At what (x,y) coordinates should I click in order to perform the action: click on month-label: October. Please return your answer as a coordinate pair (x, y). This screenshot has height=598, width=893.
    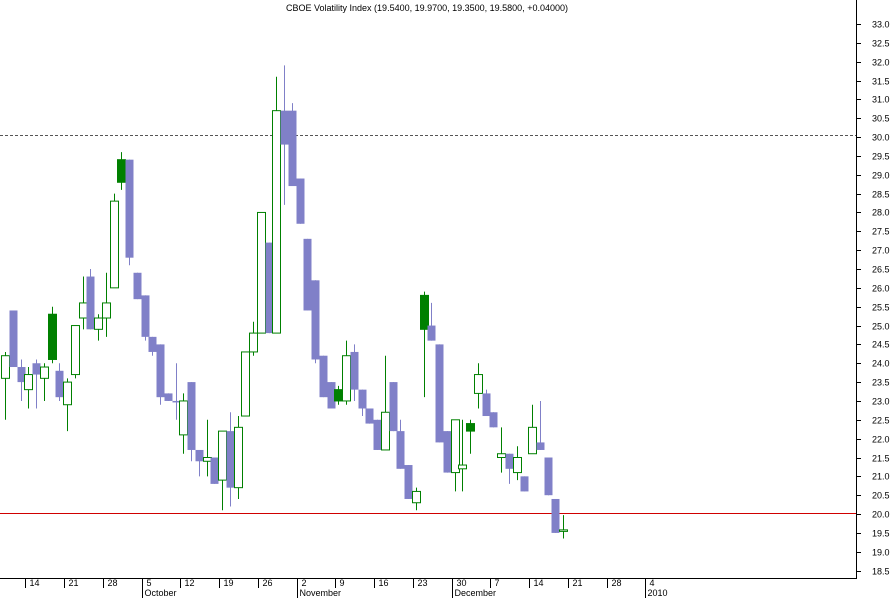
    Looking at the image, I should click on (161, 593).